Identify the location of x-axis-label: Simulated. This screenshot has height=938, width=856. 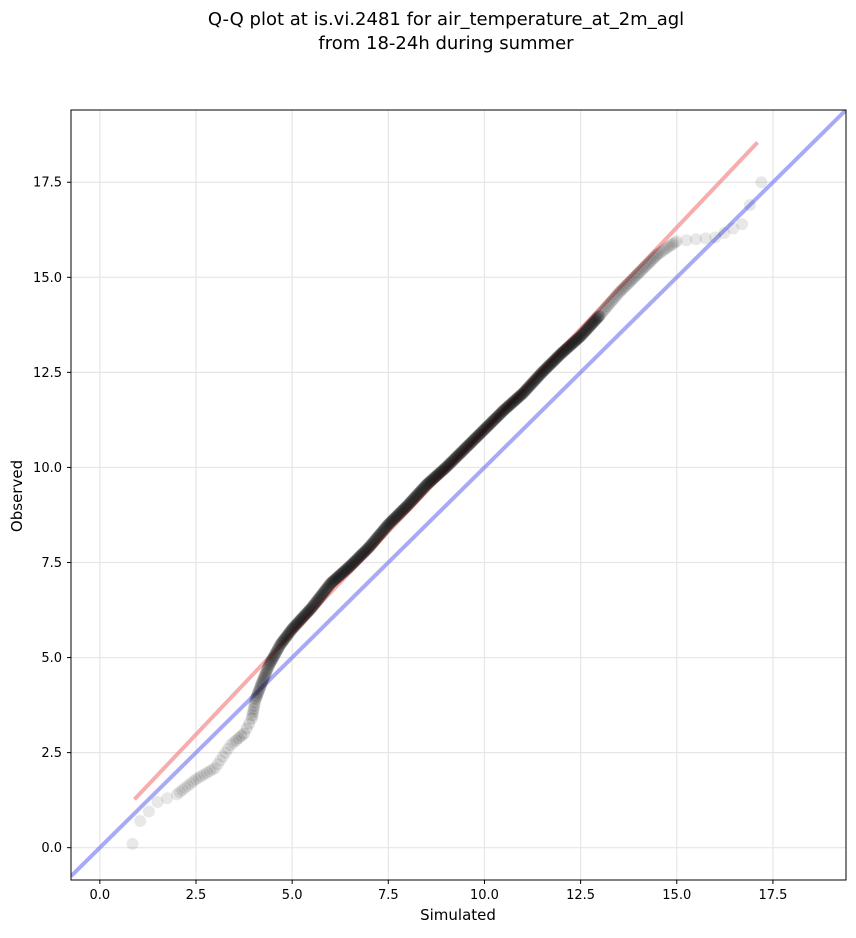
(458, 915).